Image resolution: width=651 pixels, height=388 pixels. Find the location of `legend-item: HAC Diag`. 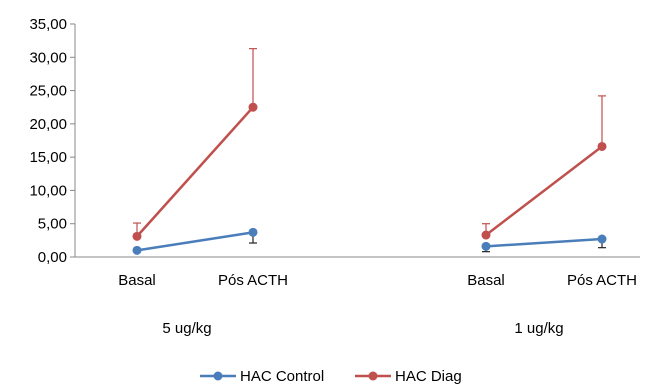

legend-item: HAC Diag is located at coordinates (408, 376).